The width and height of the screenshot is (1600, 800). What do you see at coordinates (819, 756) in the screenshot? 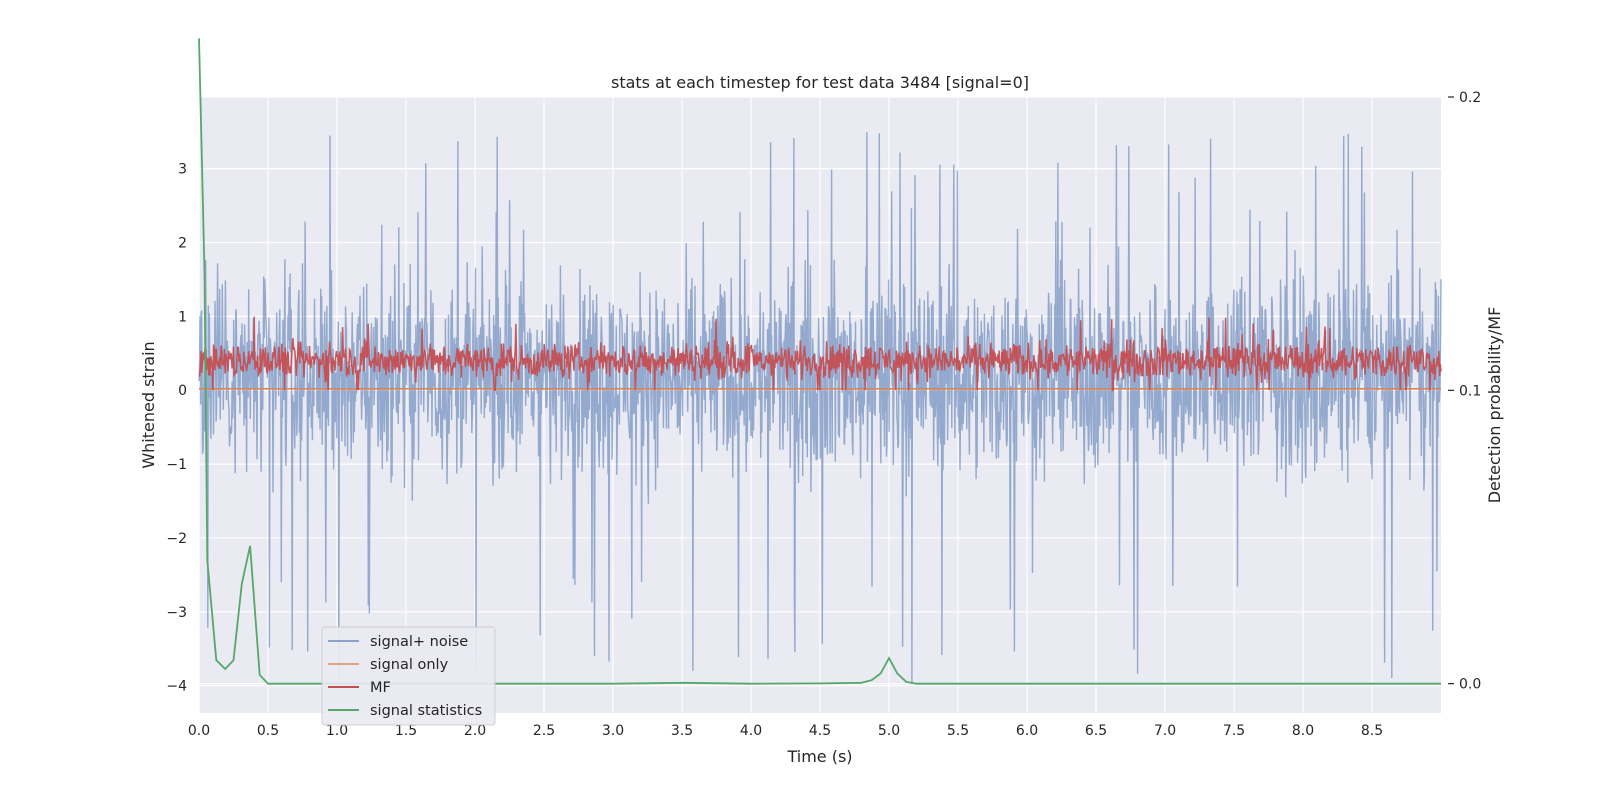
I see `x-axis-label: Time (s)` at bounding box center [819, 756].